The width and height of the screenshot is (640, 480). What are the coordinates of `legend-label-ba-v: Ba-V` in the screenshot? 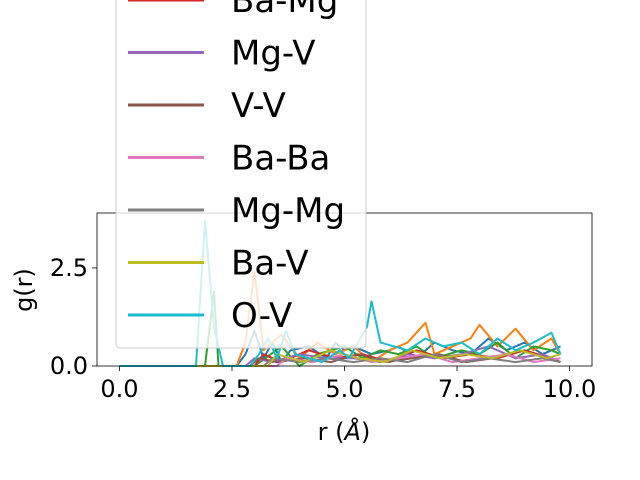 It's located at (270, 264).